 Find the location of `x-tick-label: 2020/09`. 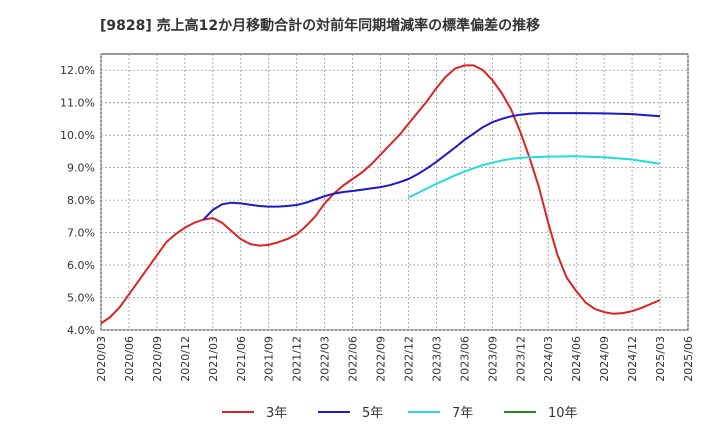

x-tick-label: 2020/09 is located at coordinates (157, 359).